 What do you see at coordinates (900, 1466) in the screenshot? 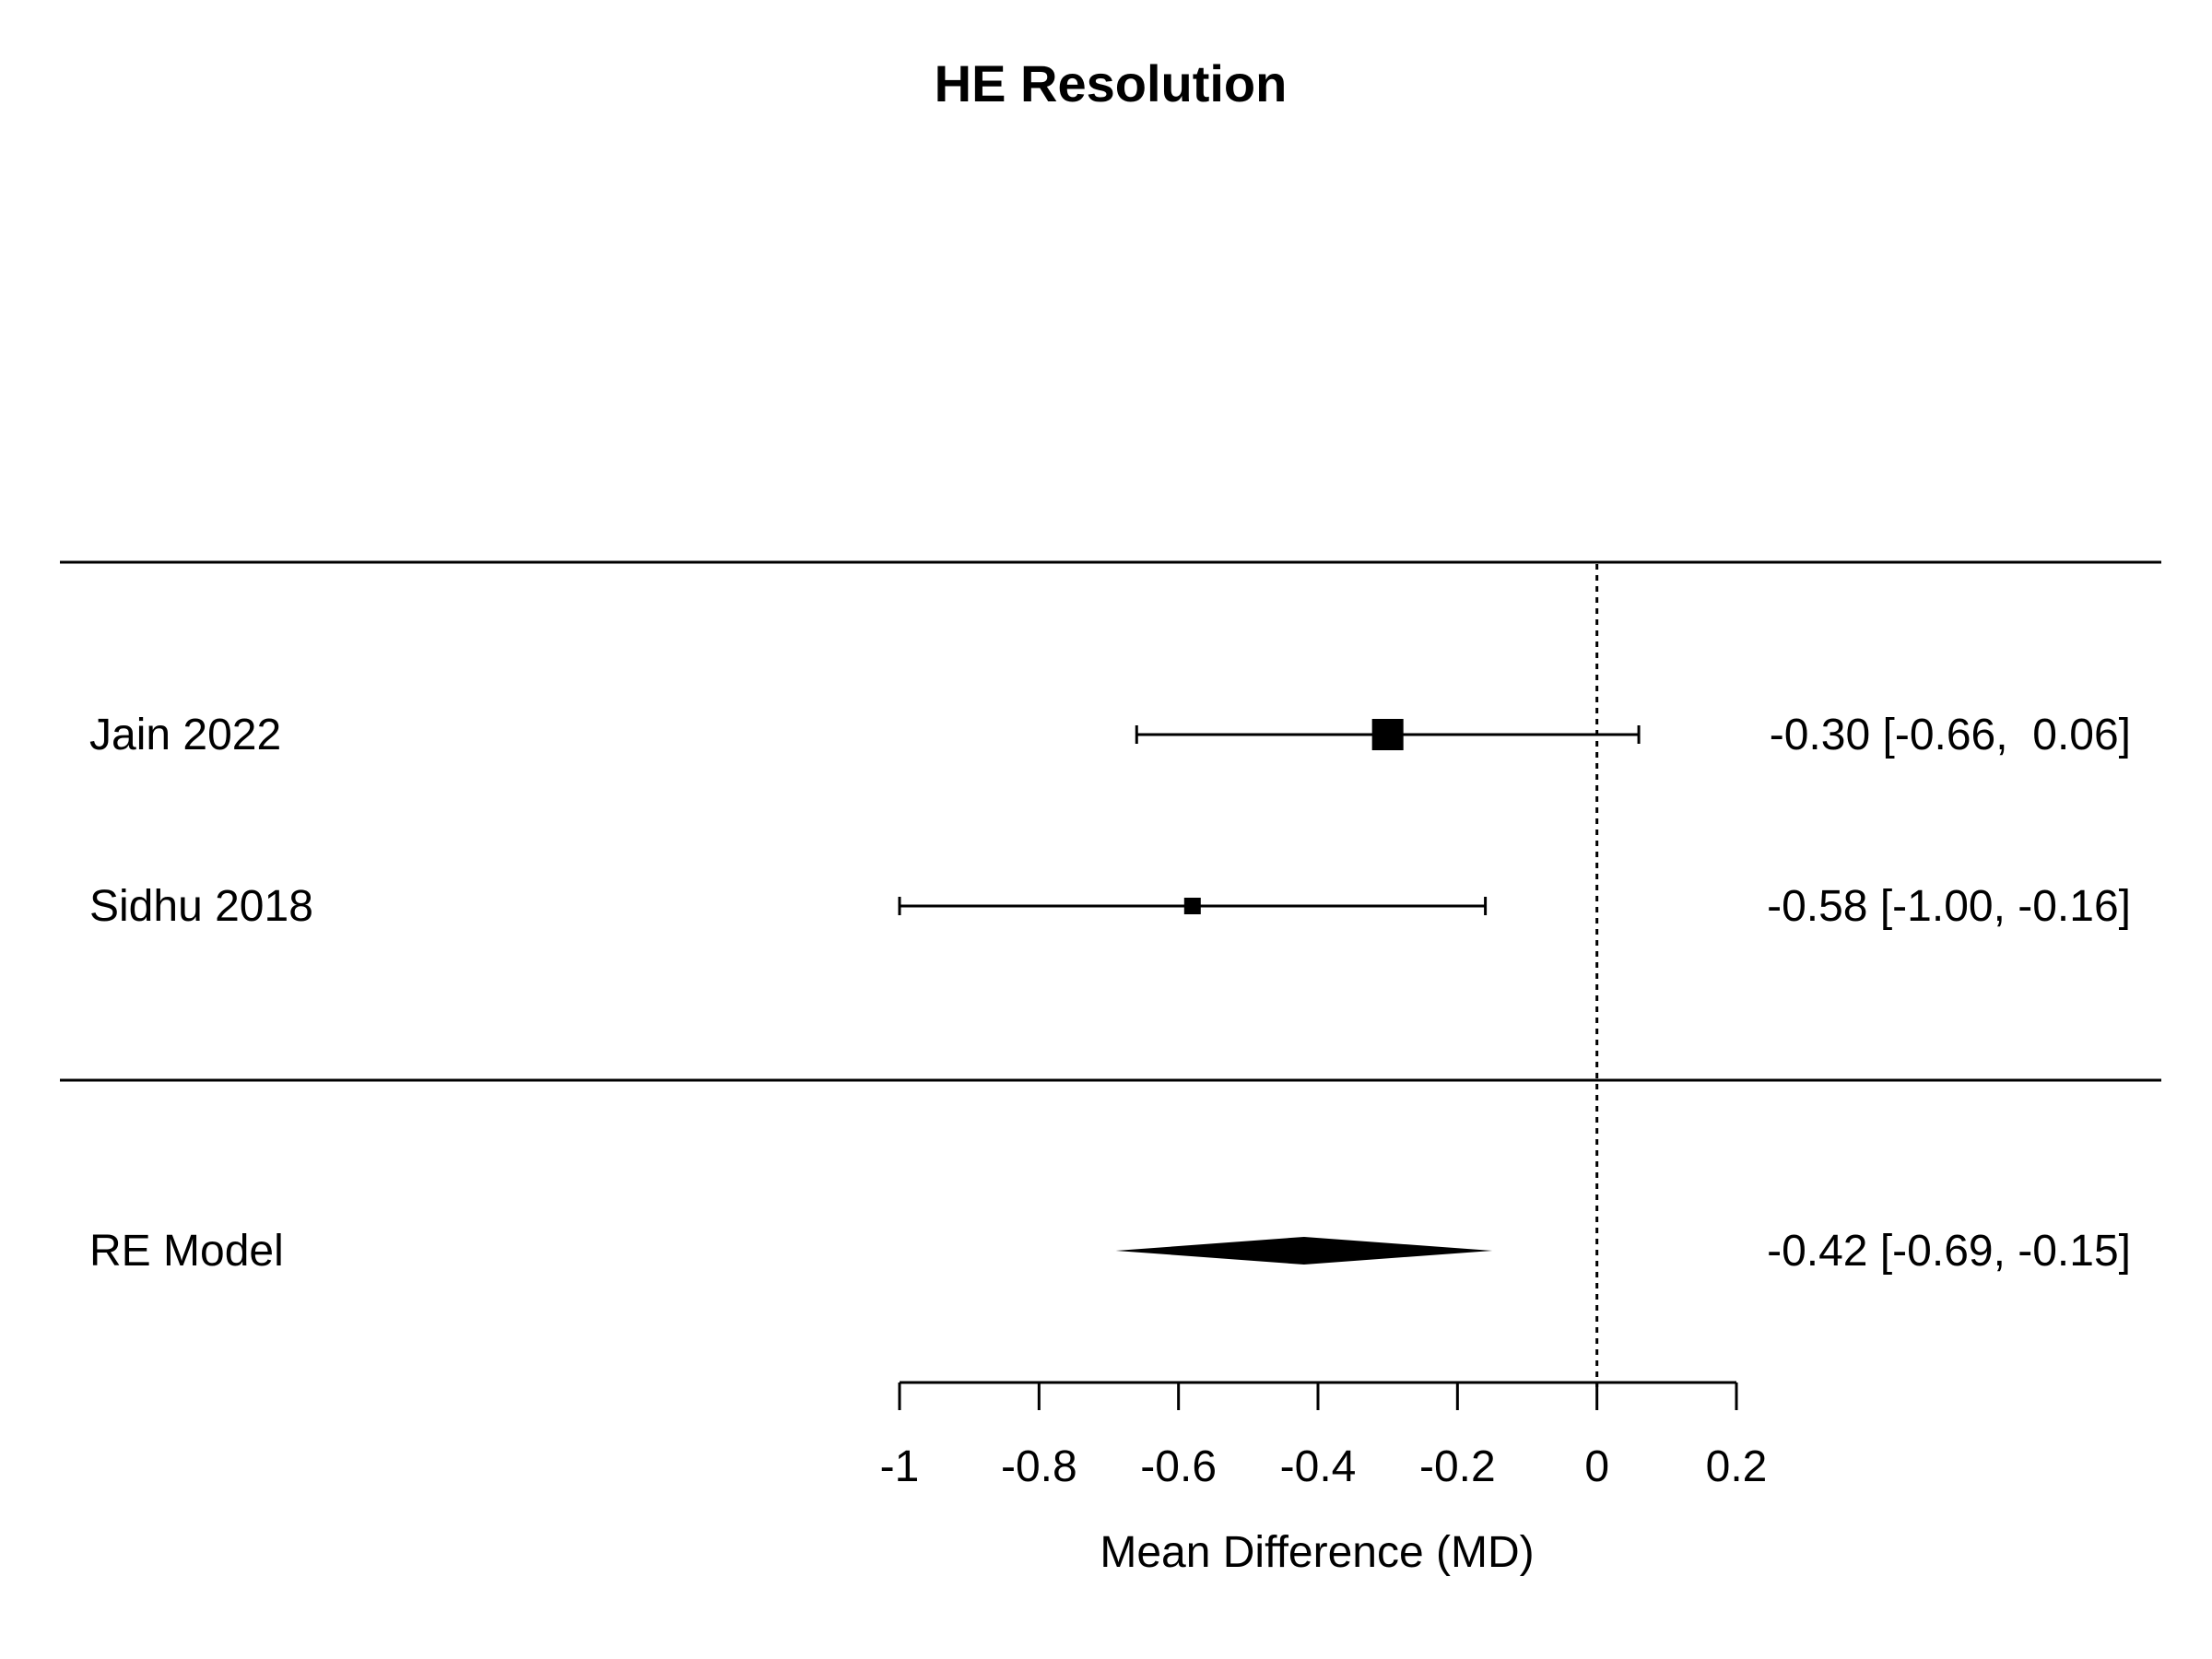
I see `tick-label: -1` at bounding box center [900, 1466].